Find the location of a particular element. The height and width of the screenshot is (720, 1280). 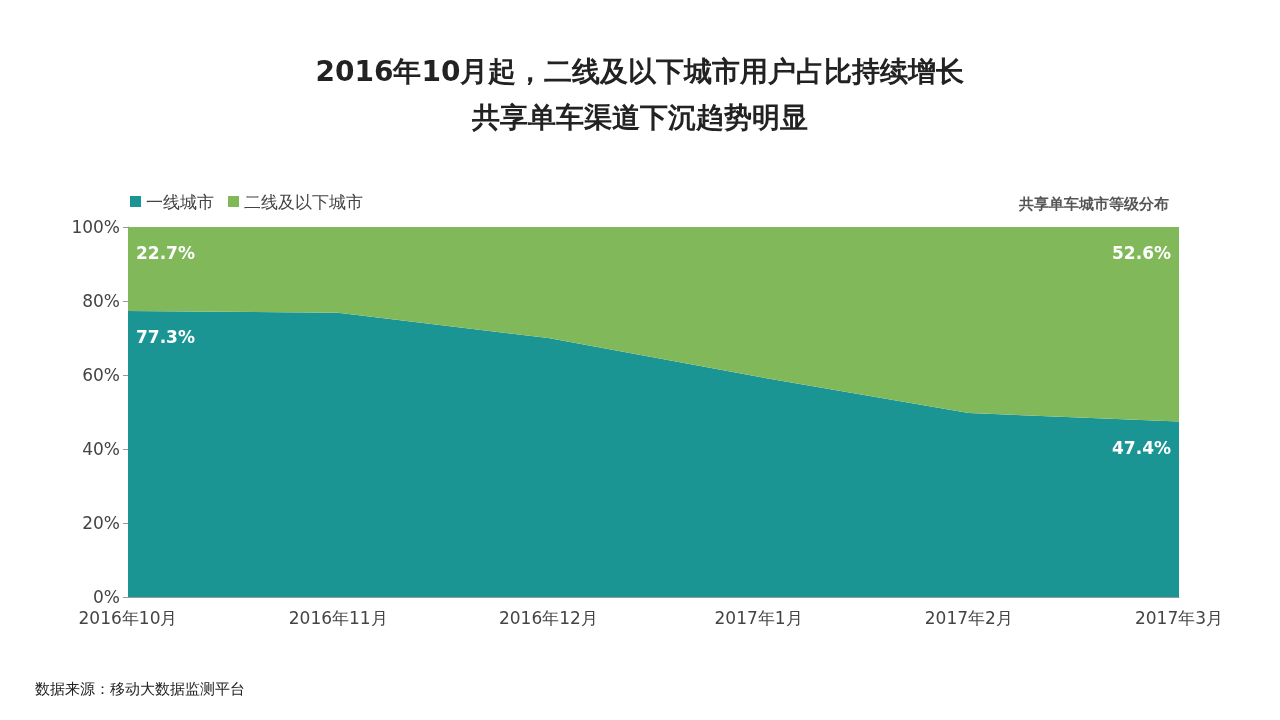

y-tick-label: 40% is located at coordinates (101, 449).